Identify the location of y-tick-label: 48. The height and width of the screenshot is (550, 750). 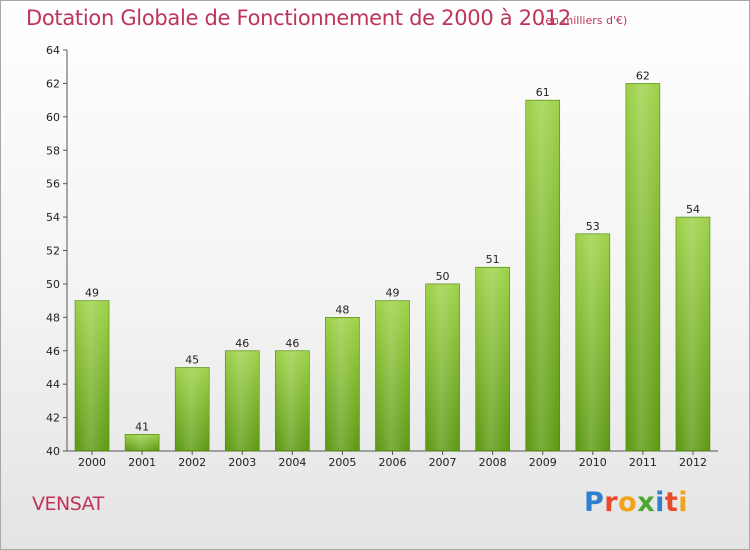
(53, 317).